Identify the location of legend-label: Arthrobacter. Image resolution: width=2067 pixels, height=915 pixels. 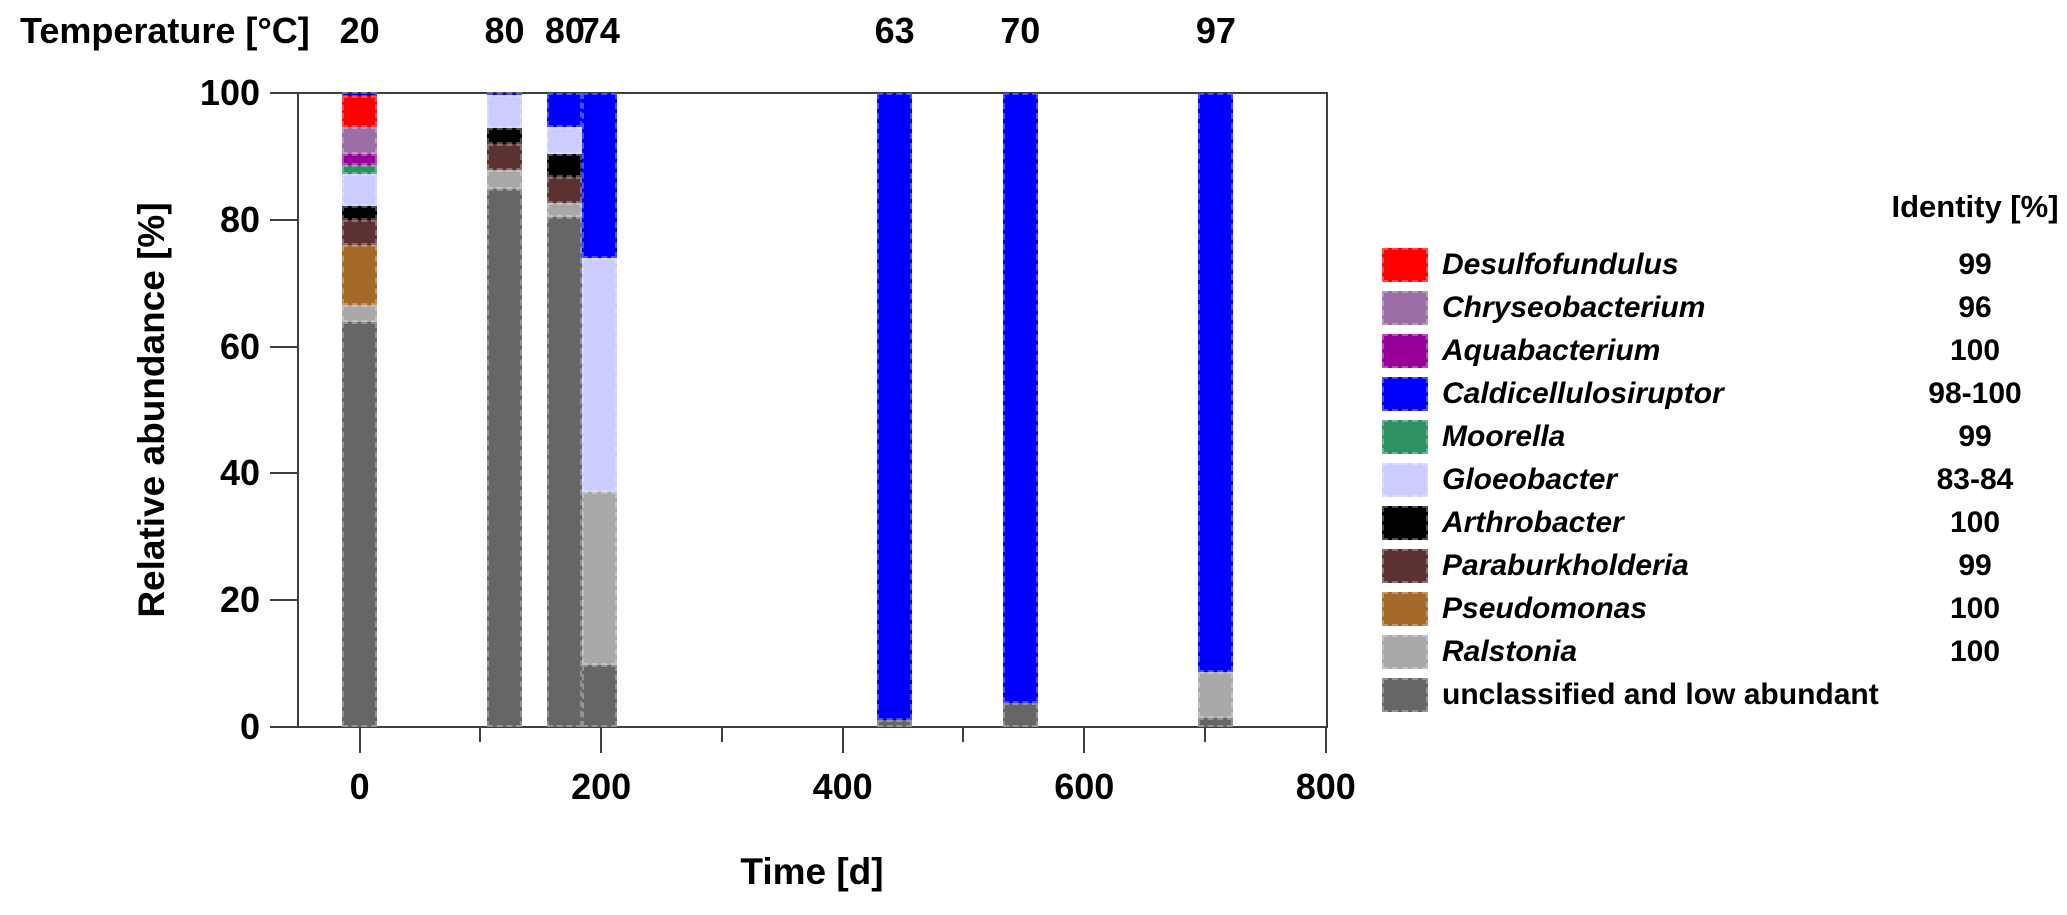
(1533, 522).